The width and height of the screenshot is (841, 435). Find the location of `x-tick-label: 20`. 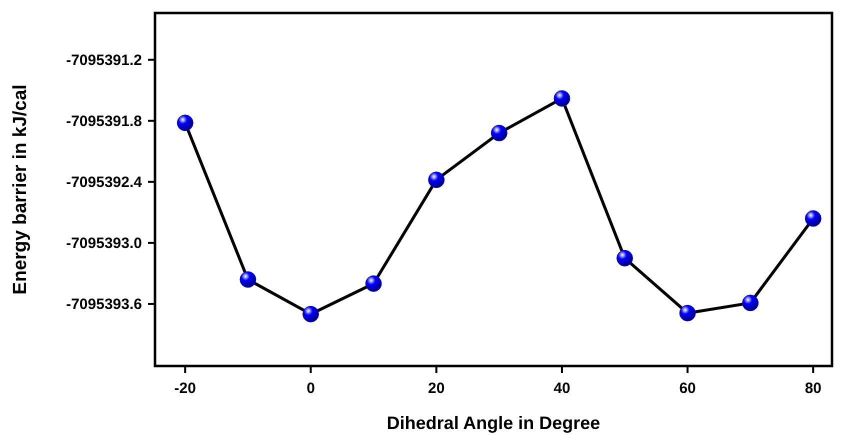

x-tick-label: 20 is located at coordinates (436, 388).